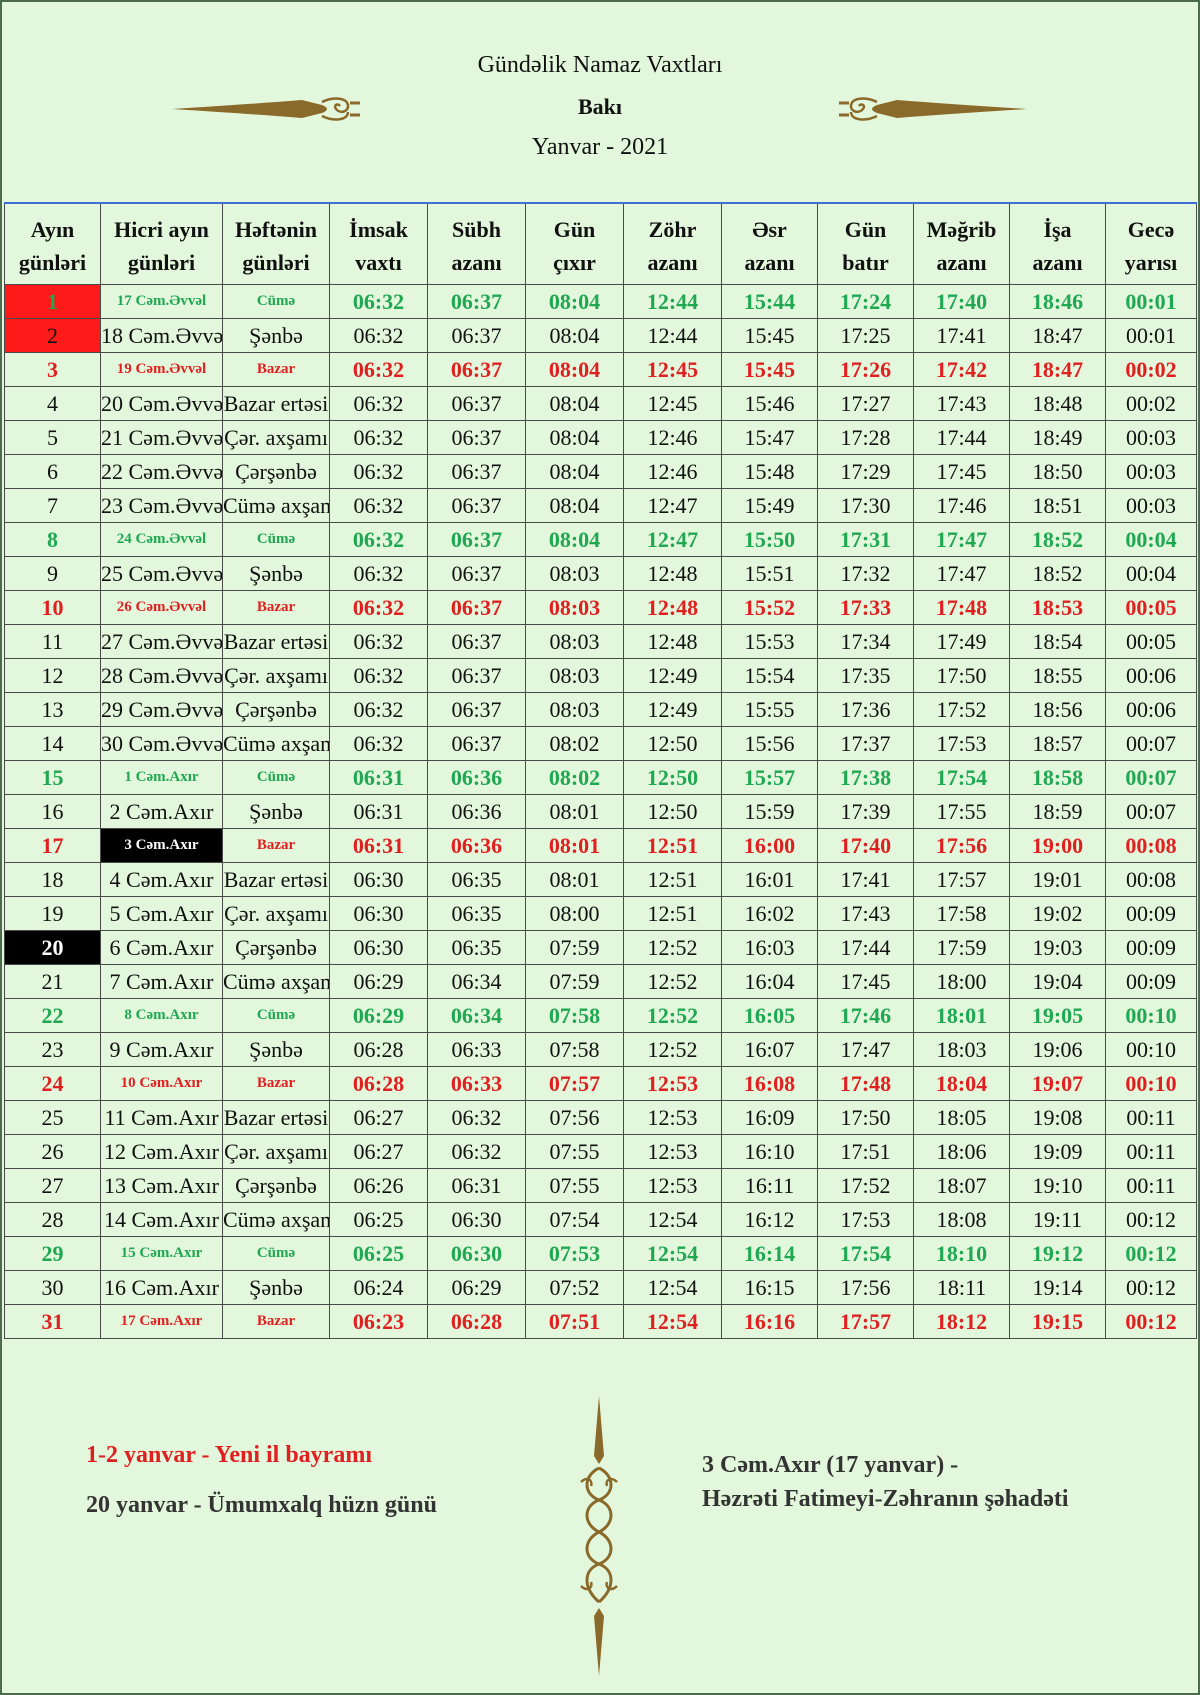 Image resolution: width=1200 pixels, height=1695 pixels. I want to click on isha-cell: 19:09, so click(1057, 1151).